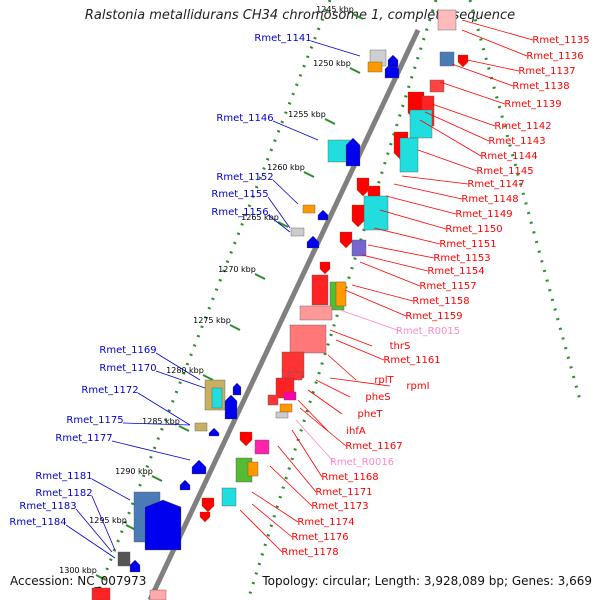 The width and height of the screenshot is (600, 600). I want to click on gene-orange, so click(375, 67).